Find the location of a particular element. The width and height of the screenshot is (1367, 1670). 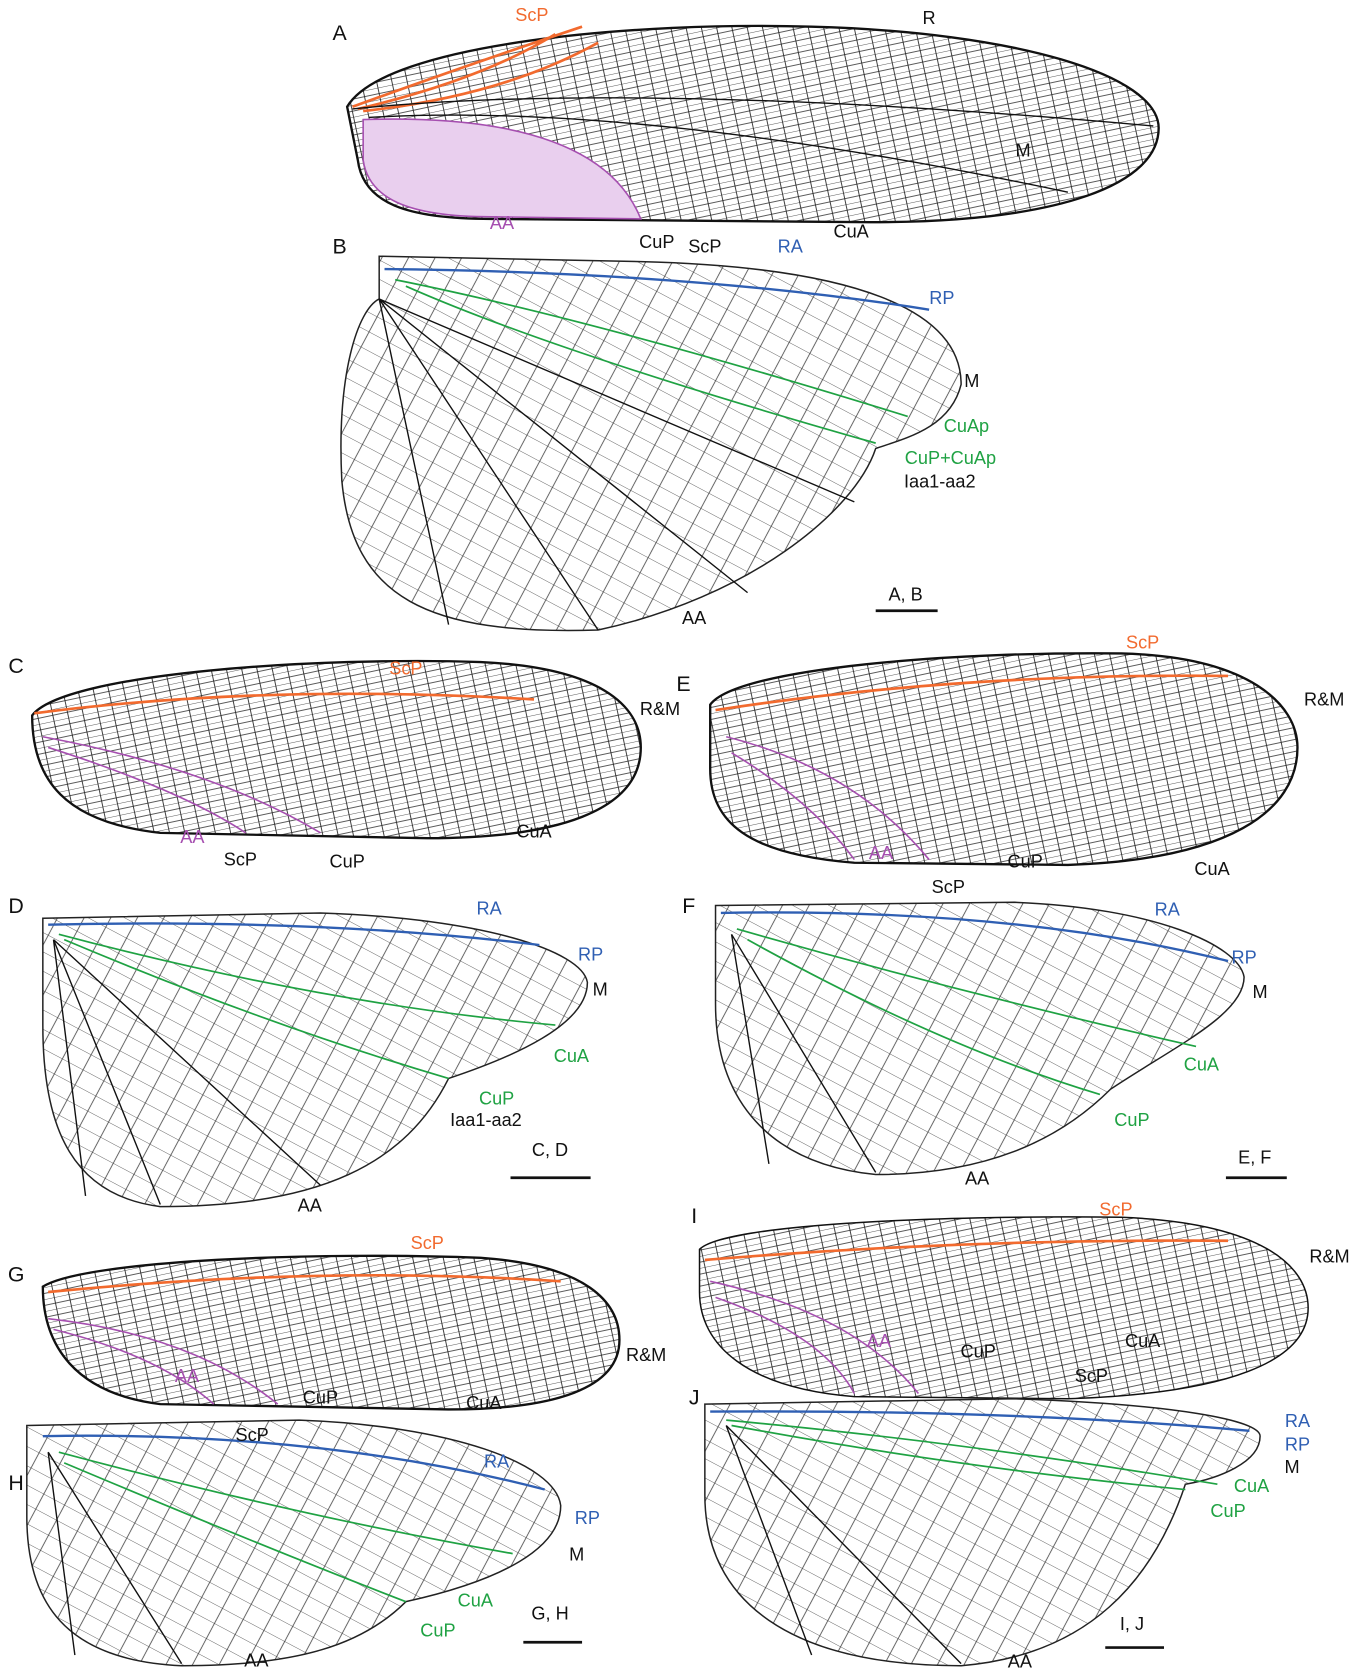

panel-letter: H is located at coordinates (15, 1483).